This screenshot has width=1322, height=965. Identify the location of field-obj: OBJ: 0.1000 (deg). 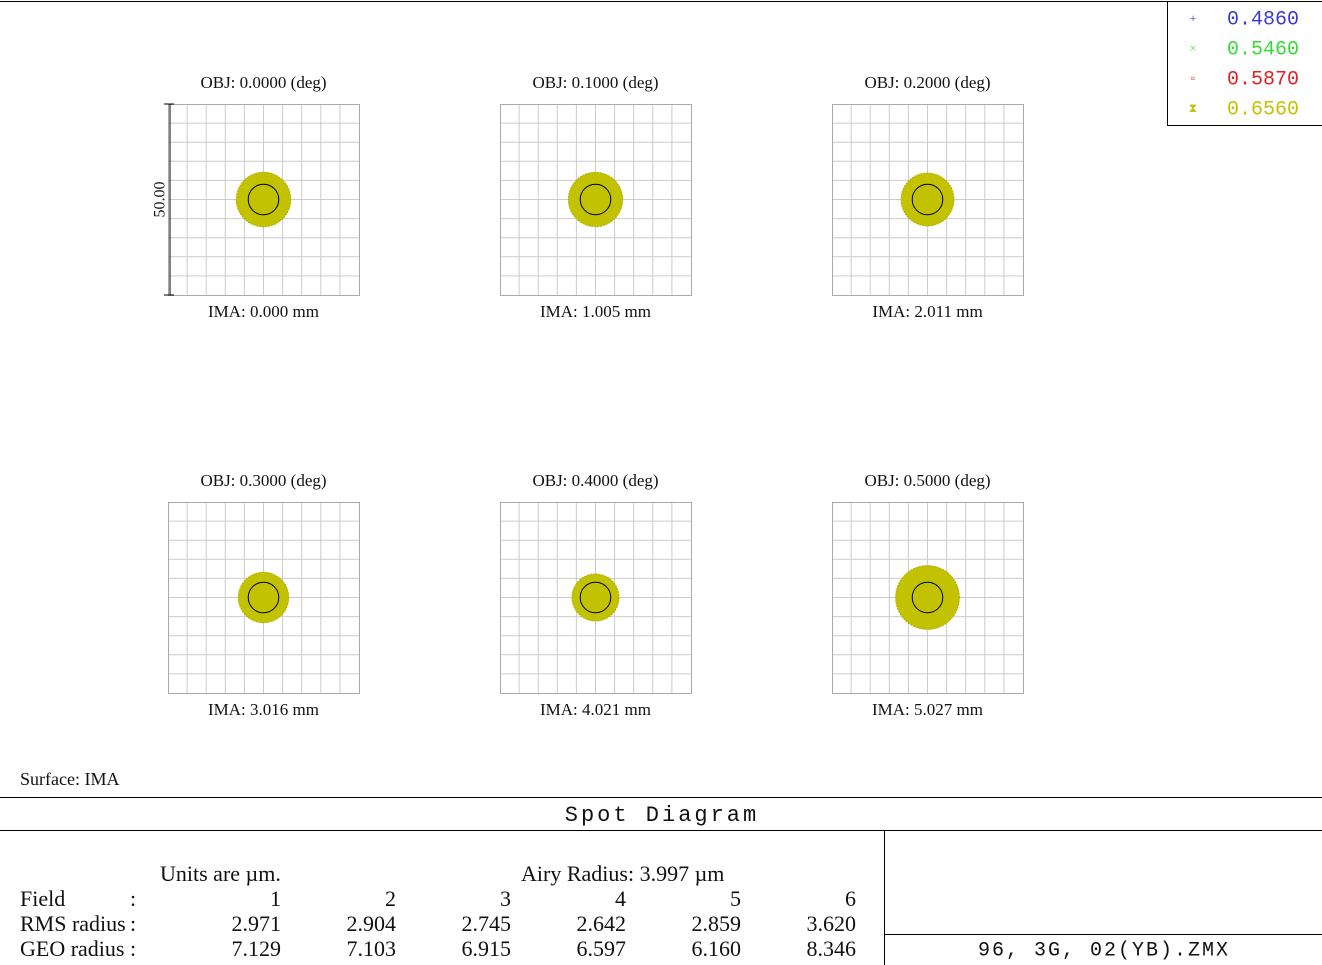
(595, 82).